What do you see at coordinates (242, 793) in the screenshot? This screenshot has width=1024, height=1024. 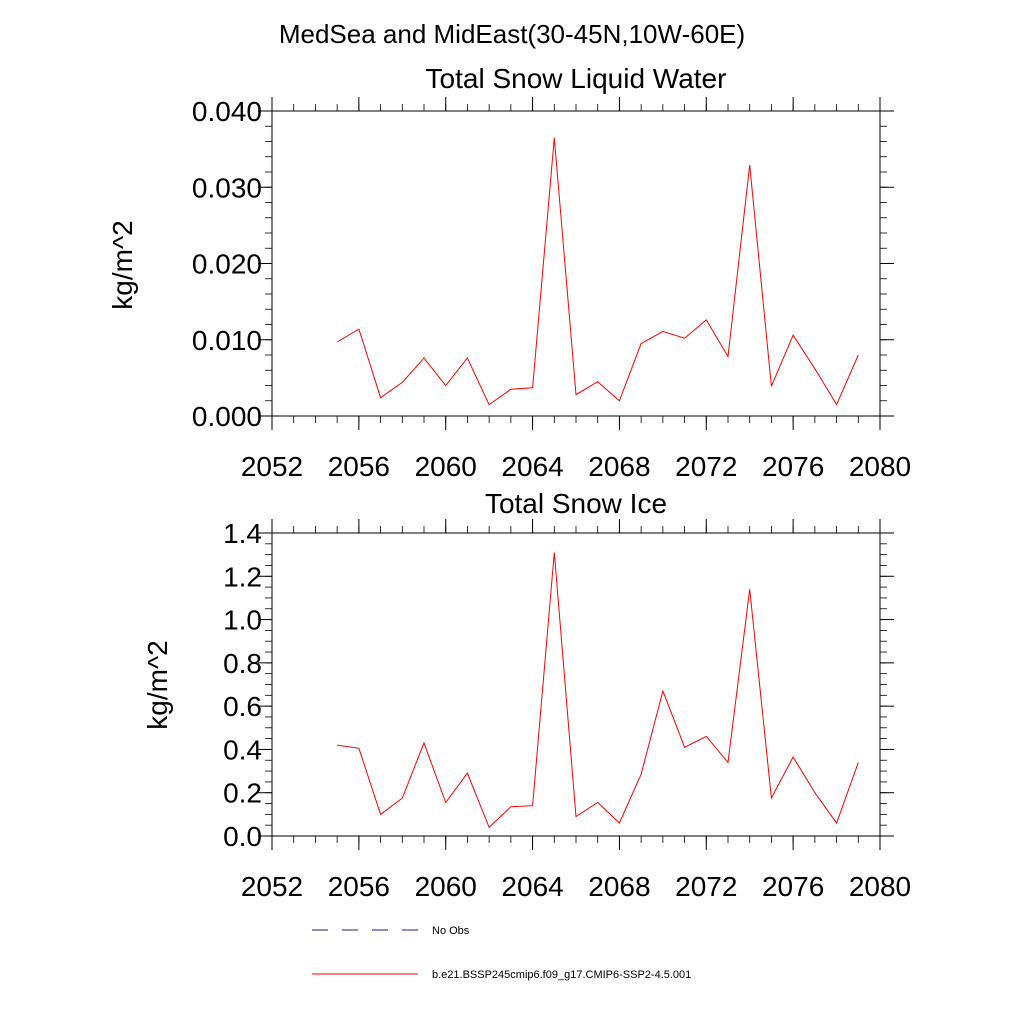 I see `y-tick-label: 0.2` at bounding box center [242, 793].